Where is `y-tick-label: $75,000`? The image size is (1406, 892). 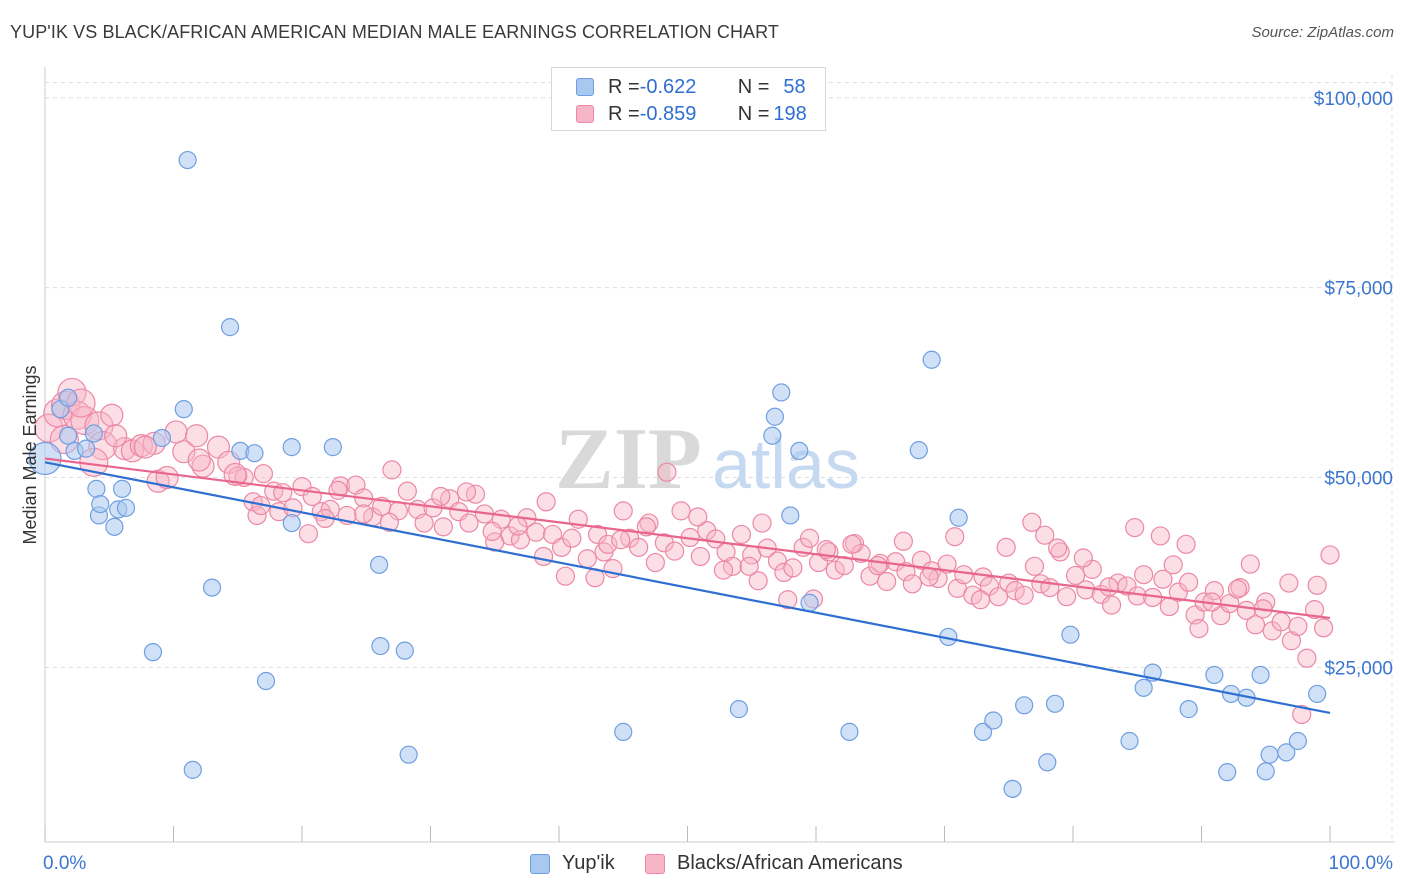 y-tick-label: $75,000 is located at coordinates (1358, 289).